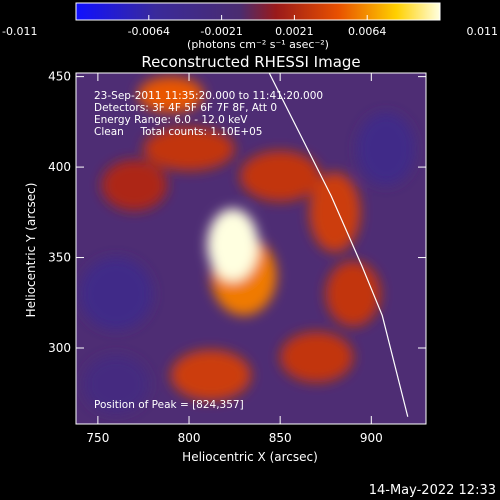 Image resolution: width=500 pixels, height=500 pixels. Describe the element at coordinates (371, 438) in the screenshot. I see `x-tick-label: 900` at that location.